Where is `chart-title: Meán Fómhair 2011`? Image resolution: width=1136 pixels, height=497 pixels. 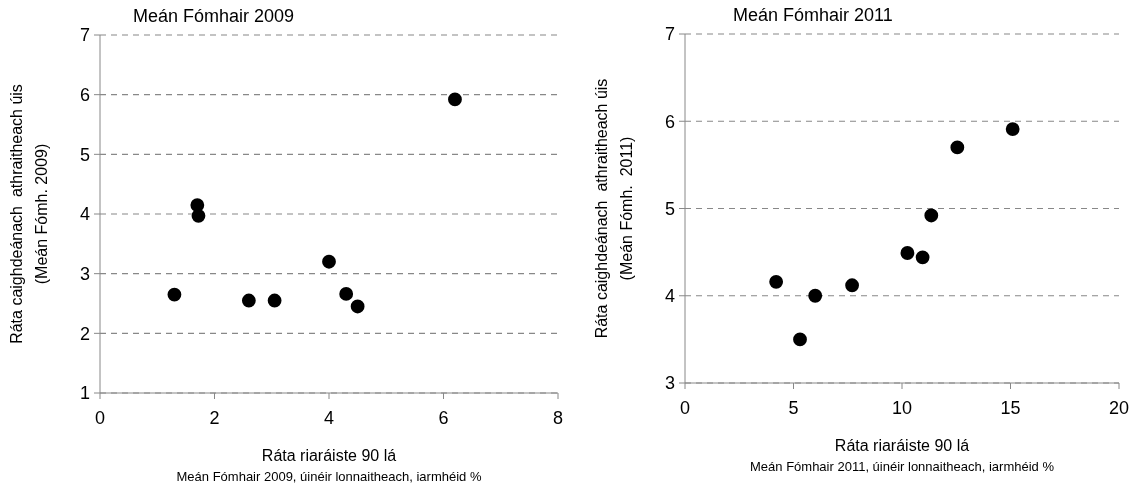 chart-title: Meán Fómhair 2011 is located at coordinates (813, 15).